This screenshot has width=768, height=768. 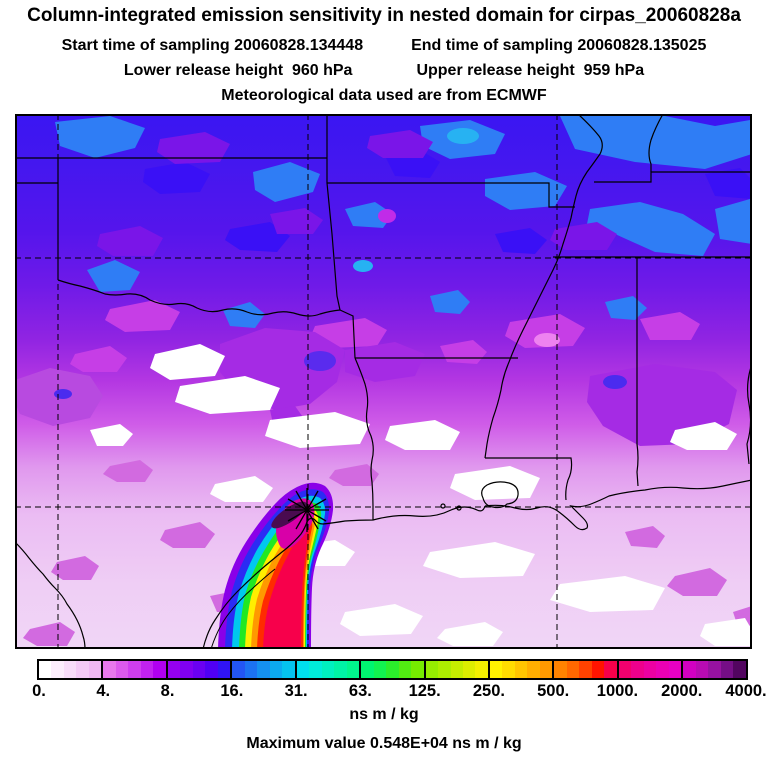 What do you see at coordinates (167, 691) in the screenshot?
I see `colorbar-tick: 8.` at bounding box center [167, 691].